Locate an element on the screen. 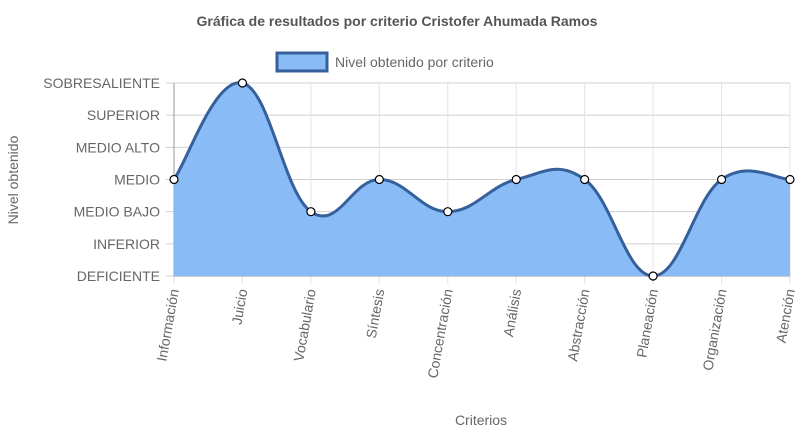 This screenshot has width=795, height=435. legend-swatch is located at coordinates (302, 62).